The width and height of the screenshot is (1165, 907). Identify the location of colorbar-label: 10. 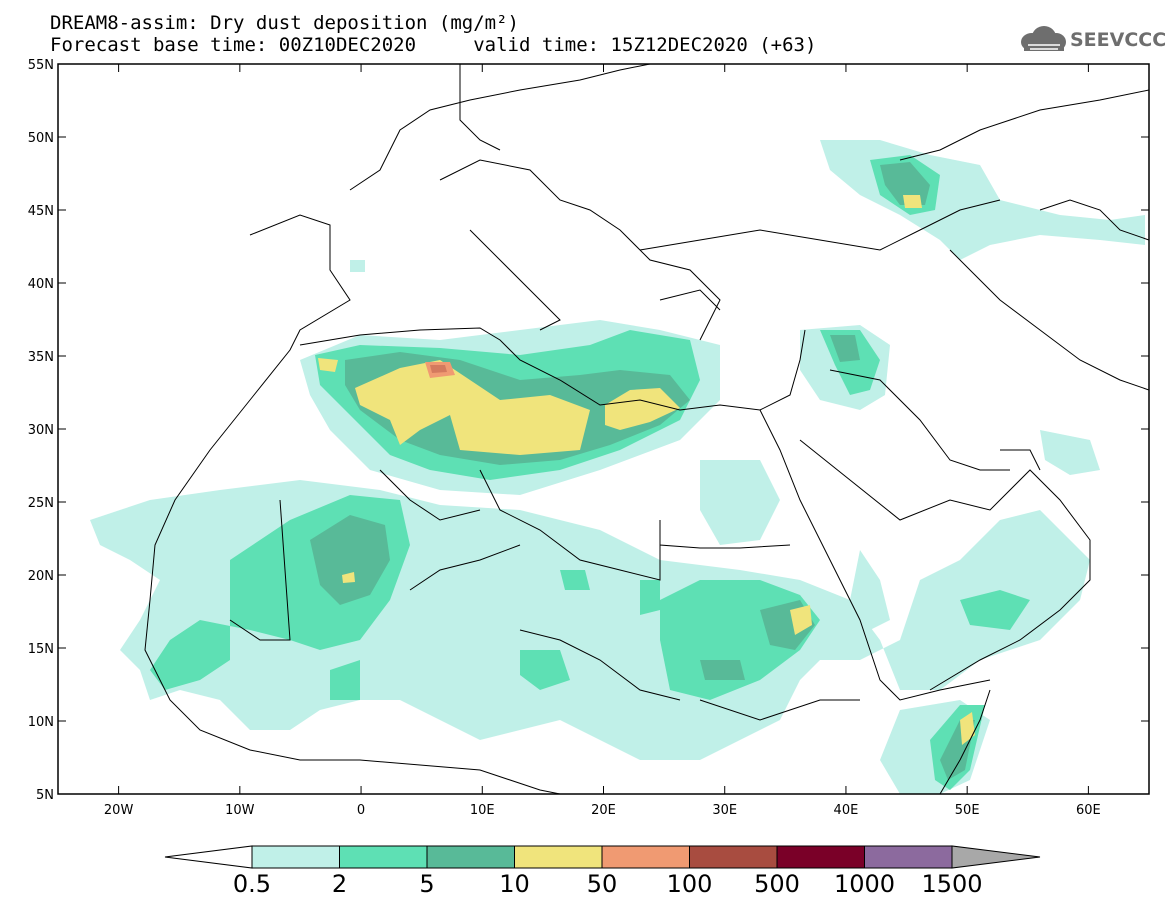
(514, 884).